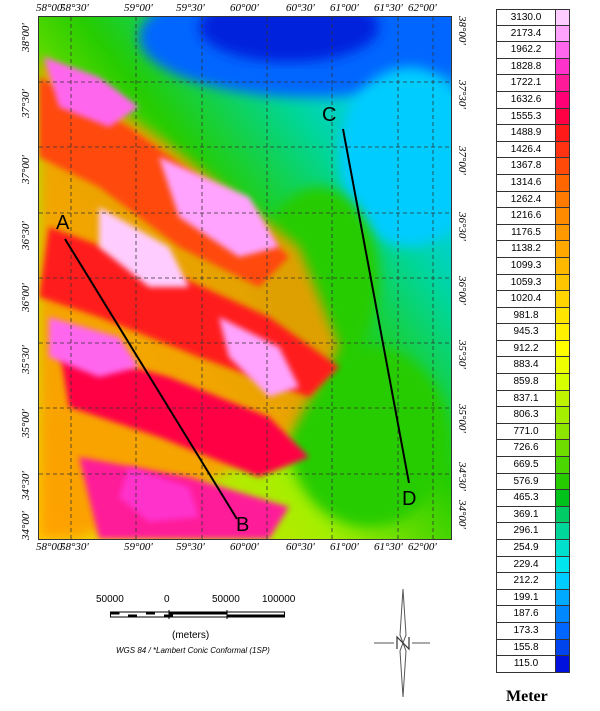 The image size is (600, 711). What do you see at coordinates (533, 266) in the screenshot?
I see `legend-entry: 1099.3` at bounding box center [533, 266].